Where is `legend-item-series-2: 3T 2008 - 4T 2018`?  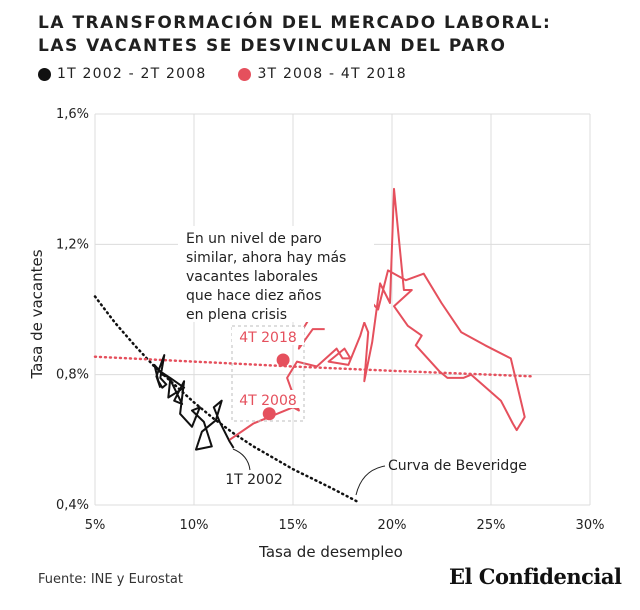
legend-item-series-2: 3T 2008 - 4T 2018 is located at coordinates (322, 74).